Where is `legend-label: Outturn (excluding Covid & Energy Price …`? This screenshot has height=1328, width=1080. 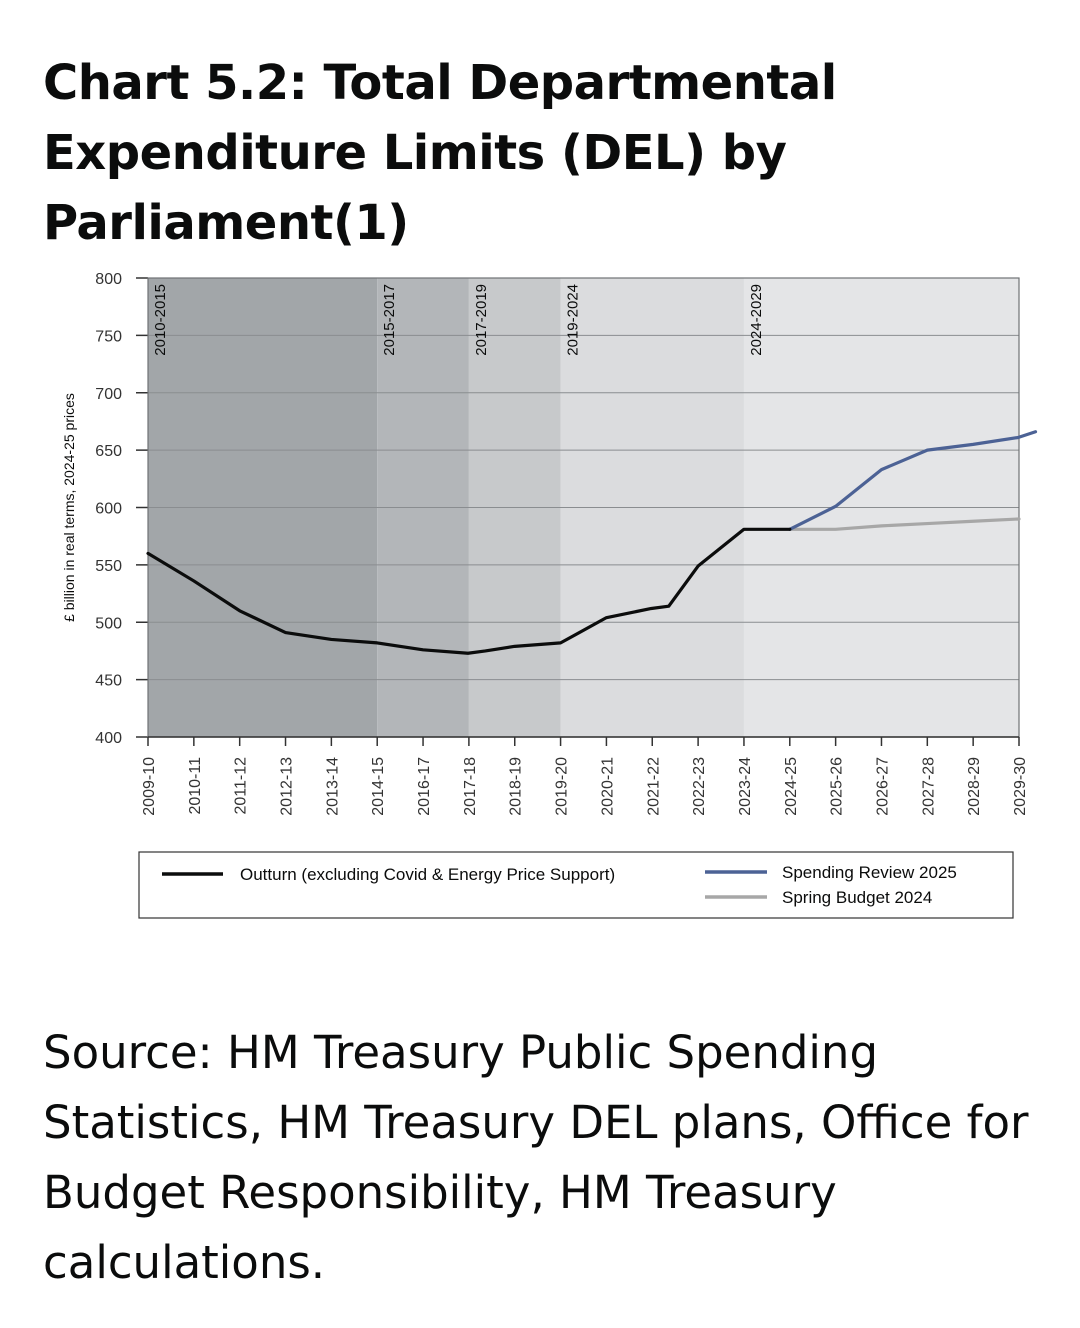 legend-label: Outturn (excluding Covid & Energy Price … is located at coordinates (427, 874).